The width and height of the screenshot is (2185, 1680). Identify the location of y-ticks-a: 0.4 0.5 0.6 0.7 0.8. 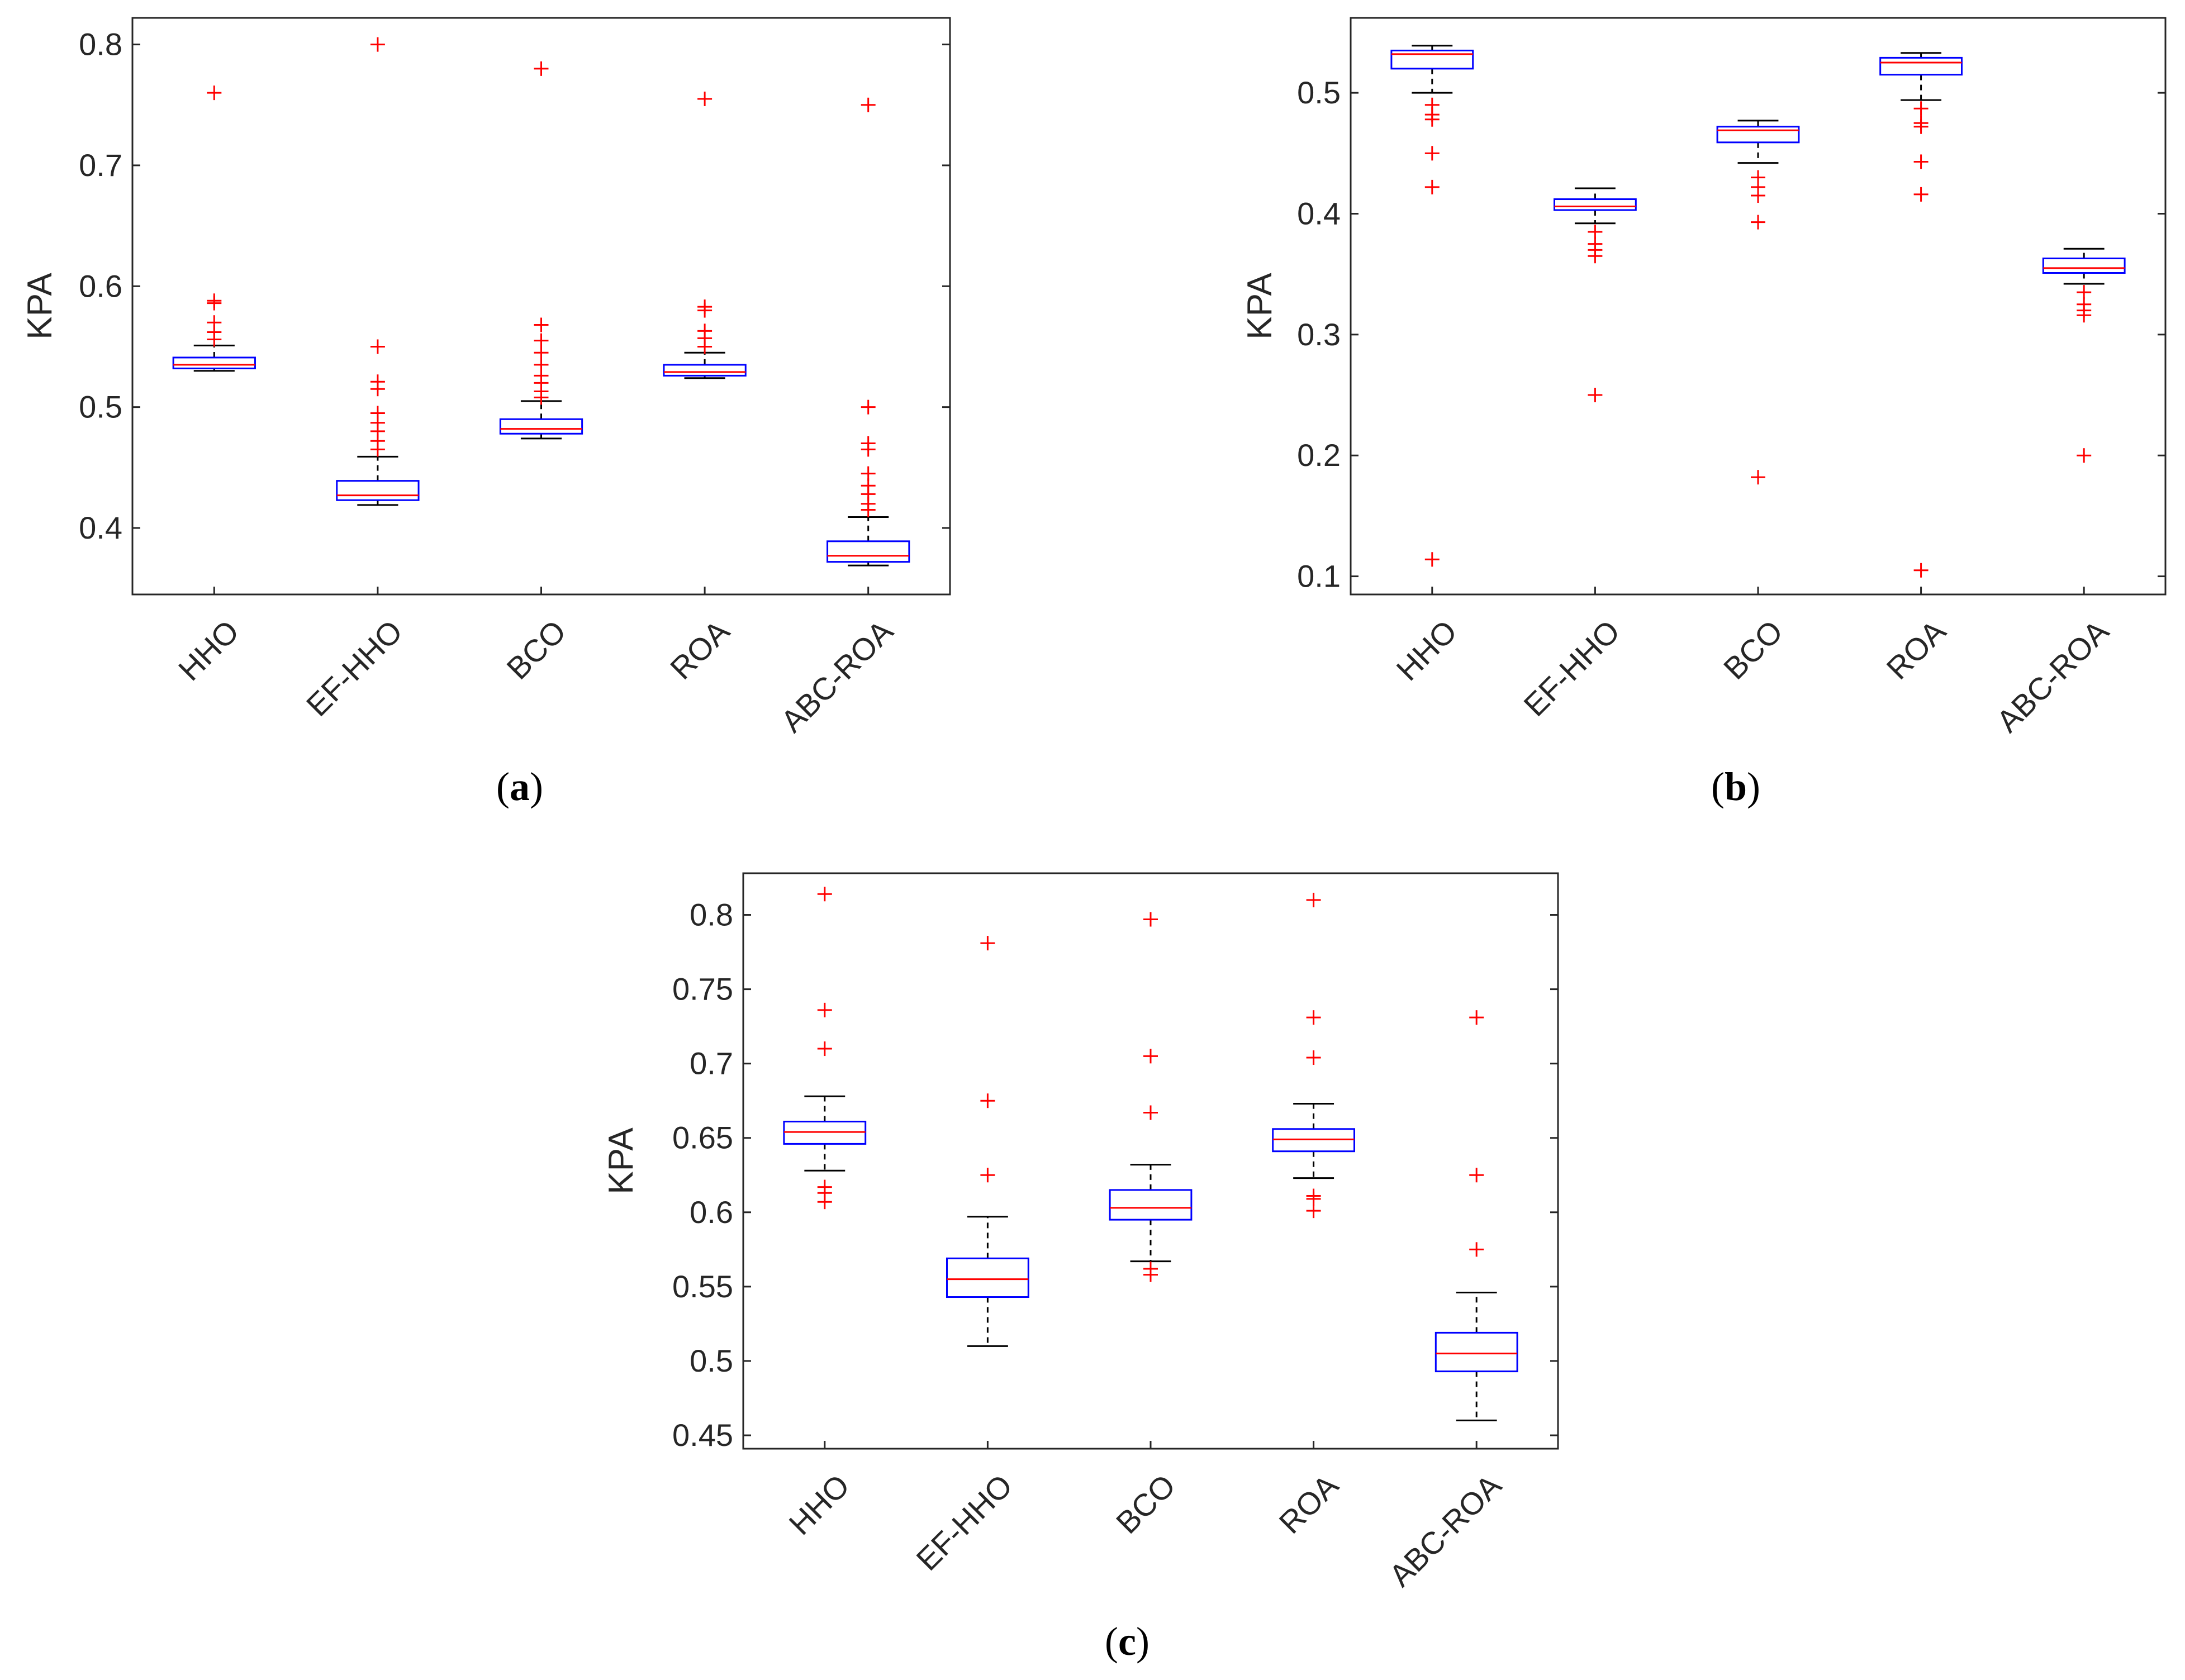
(514, 286).